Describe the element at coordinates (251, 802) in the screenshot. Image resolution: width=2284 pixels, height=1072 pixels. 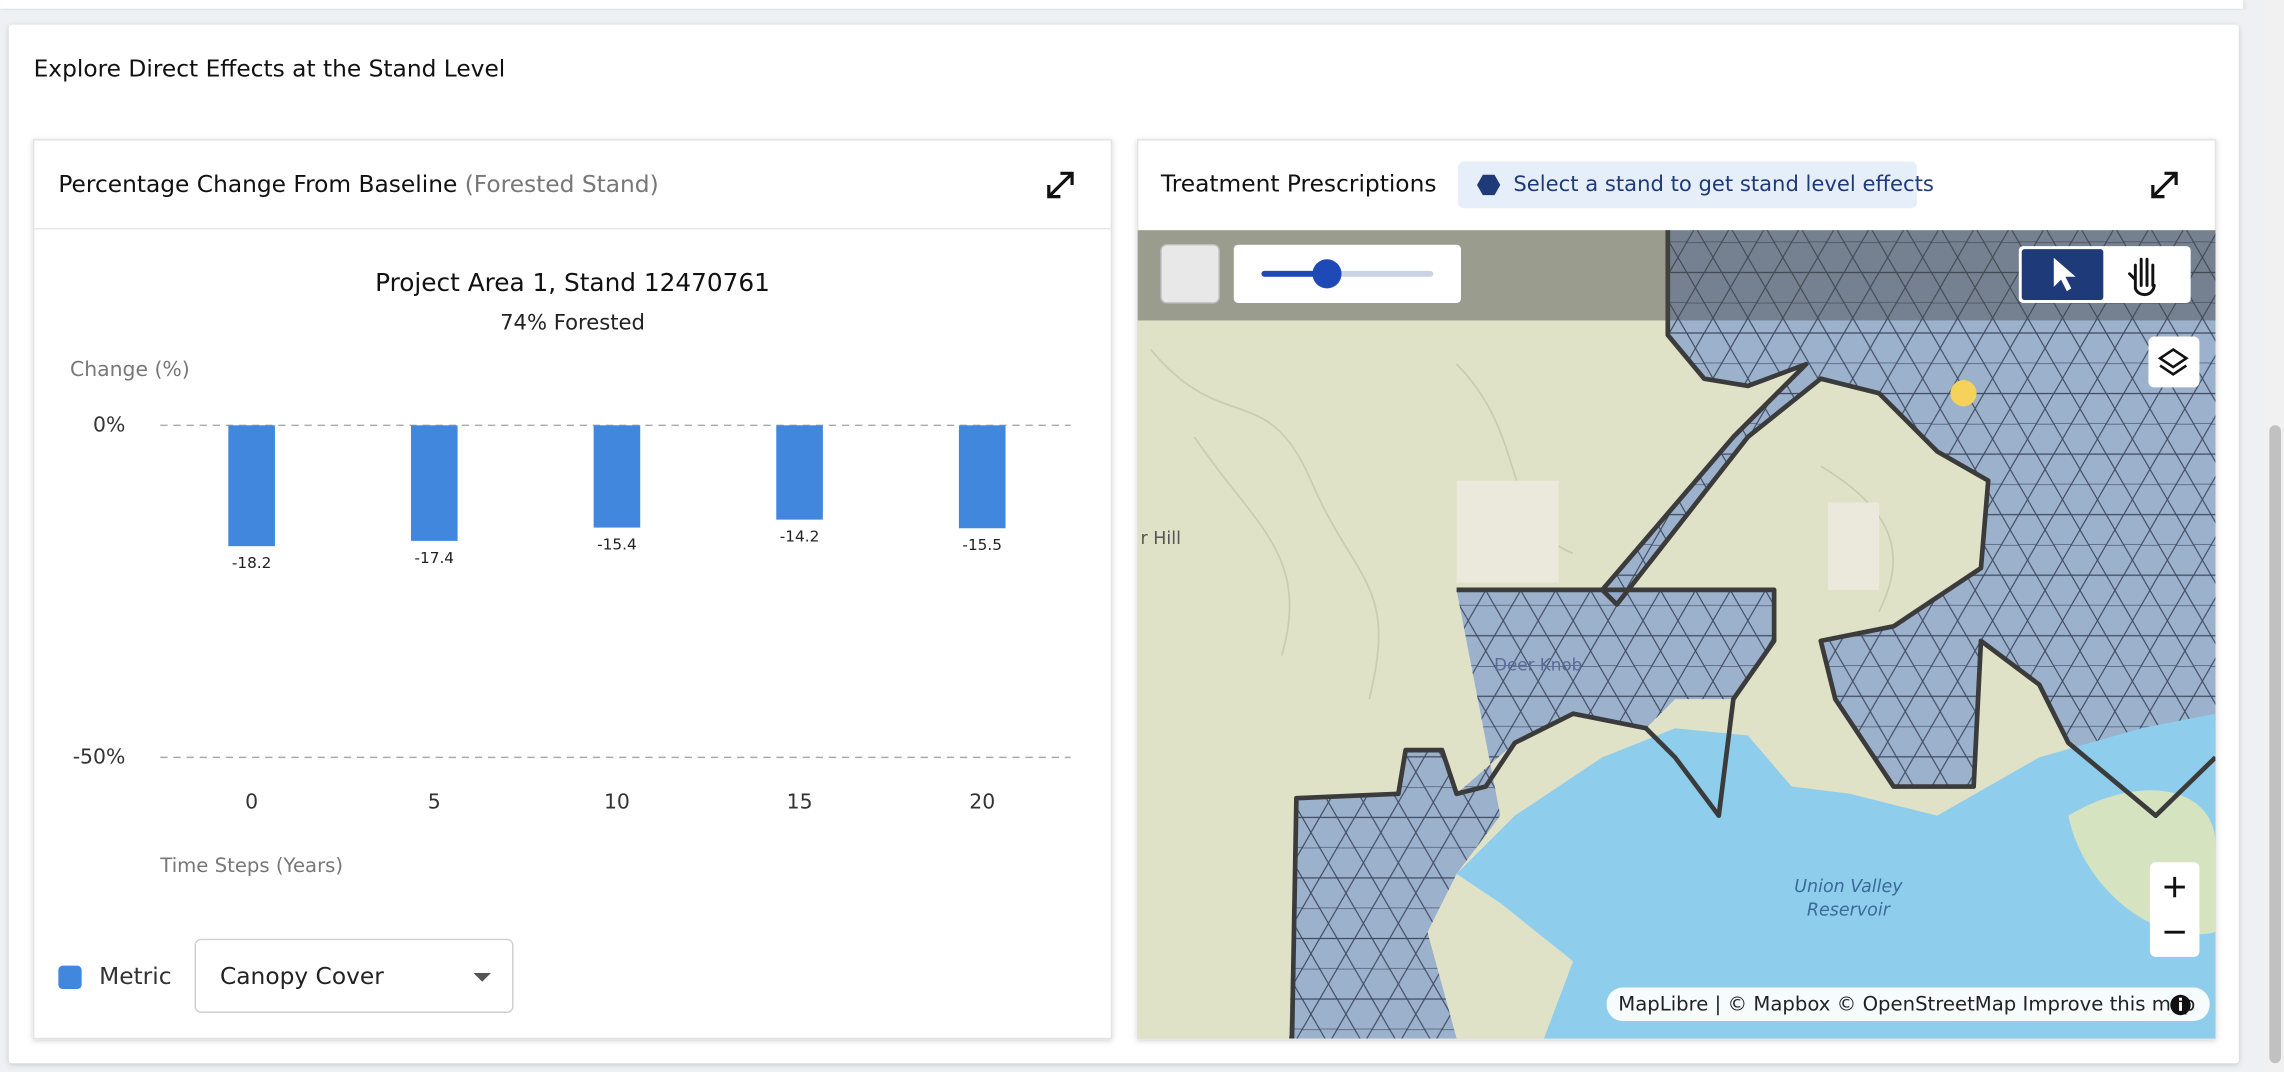
I see `x-tick-label: 0` at that location.